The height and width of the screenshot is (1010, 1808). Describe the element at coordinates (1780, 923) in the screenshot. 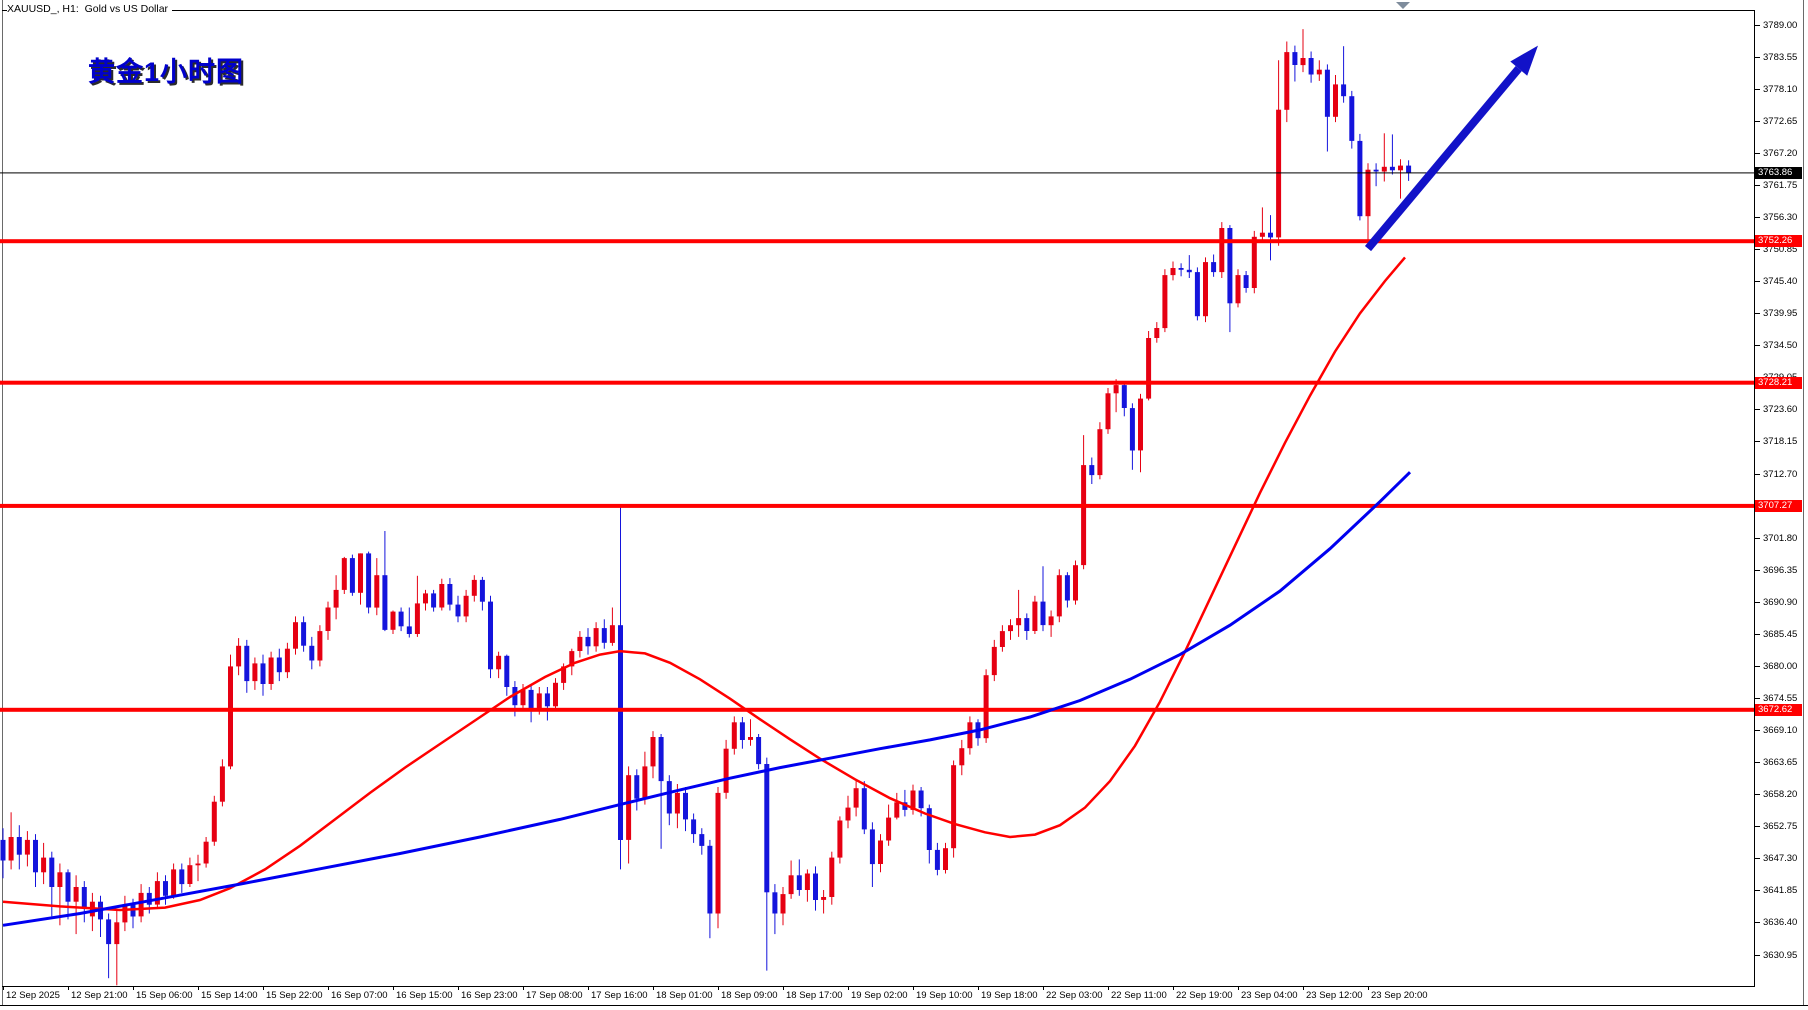

I see `price-axis-label: 3636.40` at that location.